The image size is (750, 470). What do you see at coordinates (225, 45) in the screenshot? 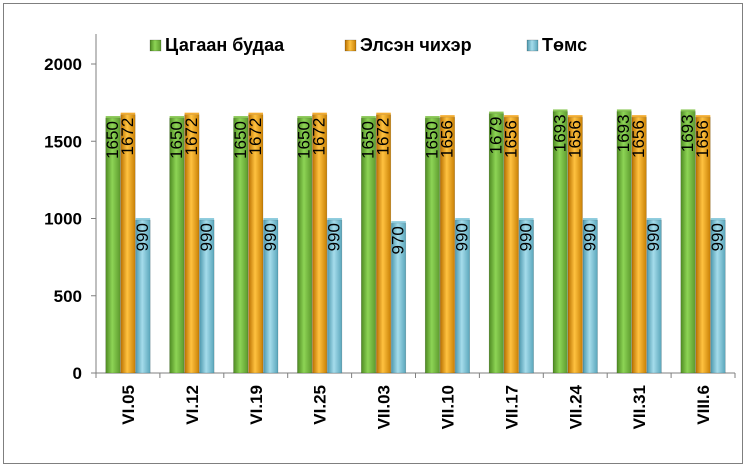
I see `legend-label: Цагаан будаа` at bounding box center [225, 45].